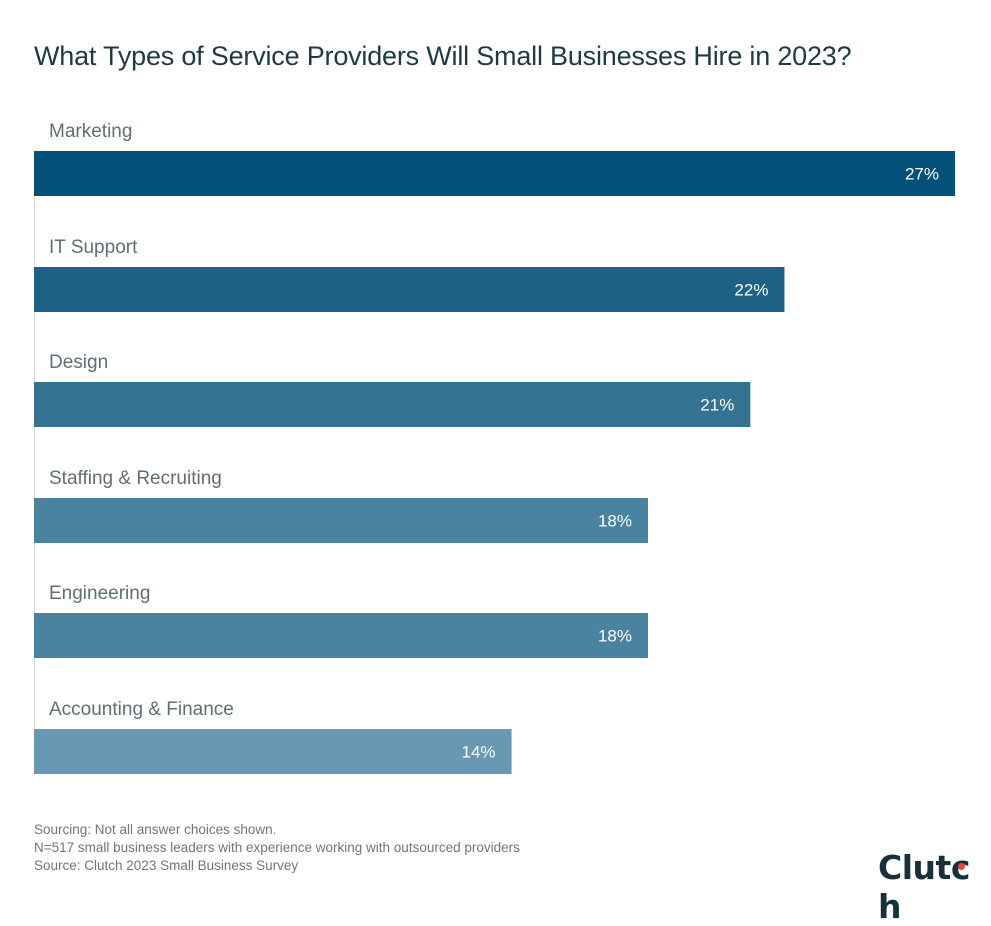 Image resolution: width=991 pixels, height=926 pixels. What do you see at coordinates (922, 174) in the screenshot?
I see `value-label: 27%` at bounding box center [922, 174].